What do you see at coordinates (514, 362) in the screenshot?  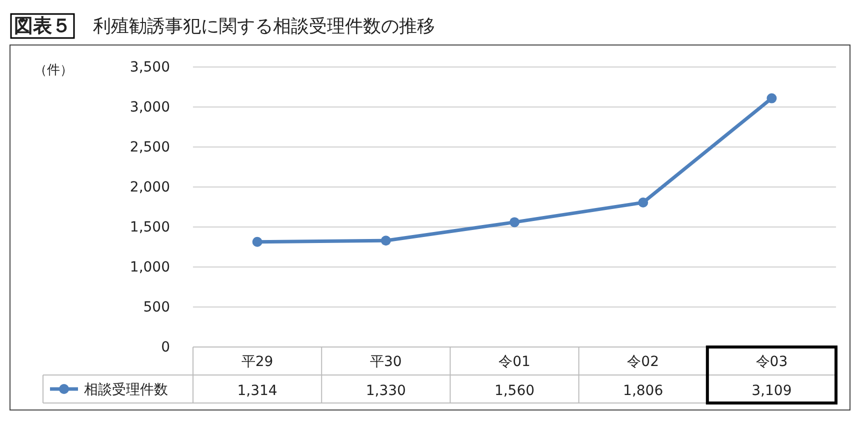 I see `x-tick-label: 令01` at bounding box center [514, 362].